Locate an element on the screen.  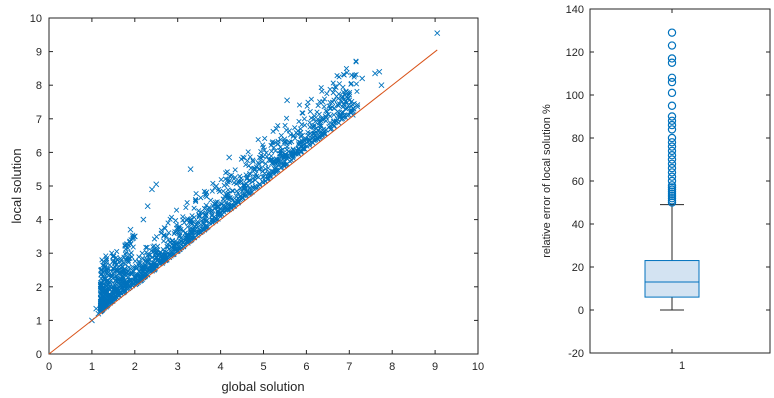
scatter-x-label: global solution is located at coordinates (262, 386).